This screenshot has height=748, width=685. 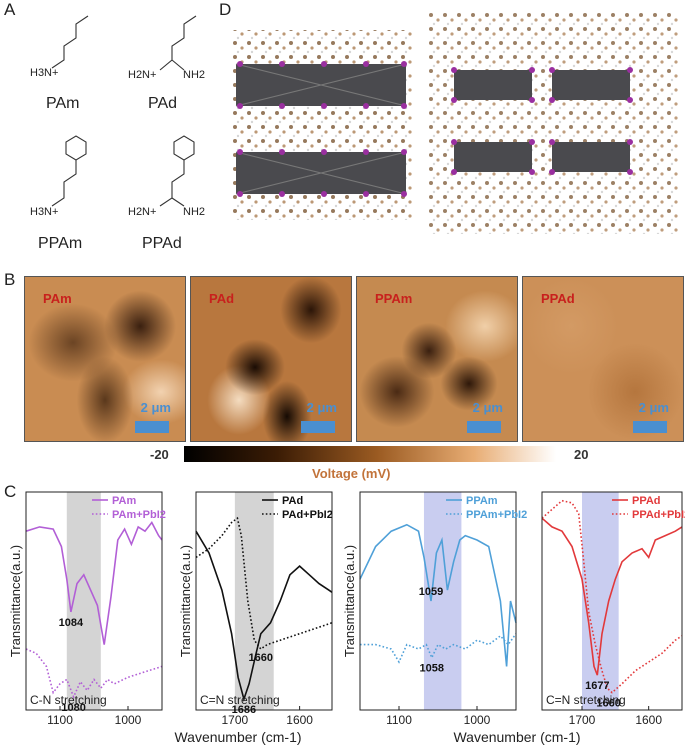 What do you see at coordinates (10, 491) in the screenshot?
I see `panel-label-c: C` at bounding box center [10, 491].